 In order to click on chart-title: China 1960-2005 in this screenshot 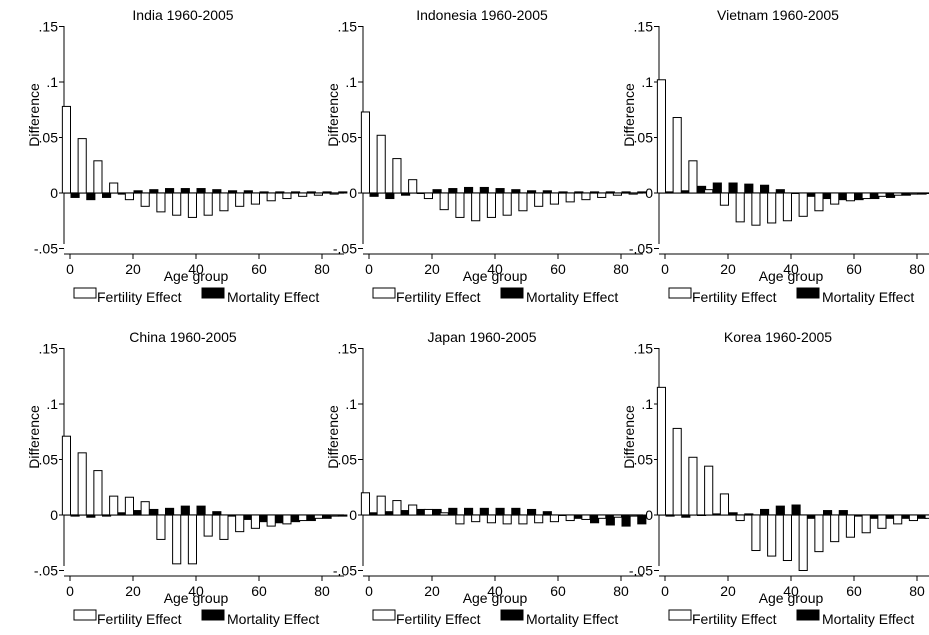, I will do `click(183, 337)`.